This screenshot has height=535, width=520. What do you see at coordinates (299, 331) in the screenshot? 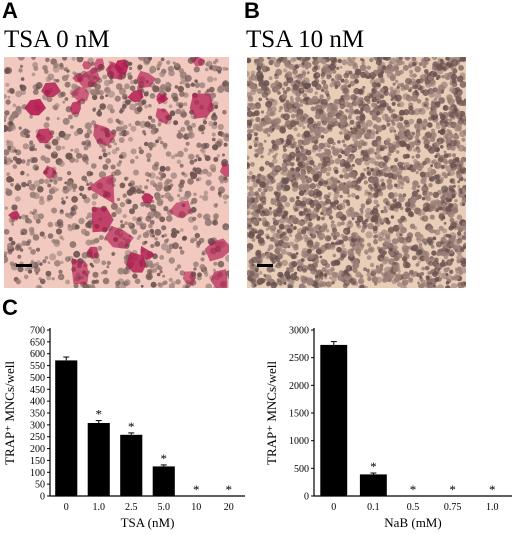
I see `y-tick-label: 3000` at bounding box center [299, 331].